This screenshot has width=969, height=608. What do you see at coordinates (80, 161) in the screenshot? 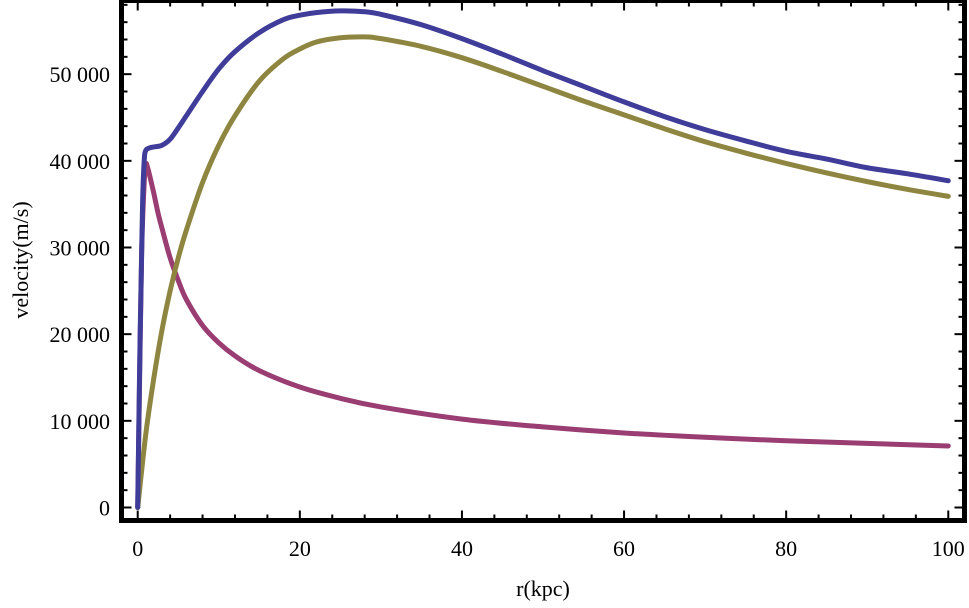
I see `y-tick-label: 40 000` at bounding box center [80, 161].